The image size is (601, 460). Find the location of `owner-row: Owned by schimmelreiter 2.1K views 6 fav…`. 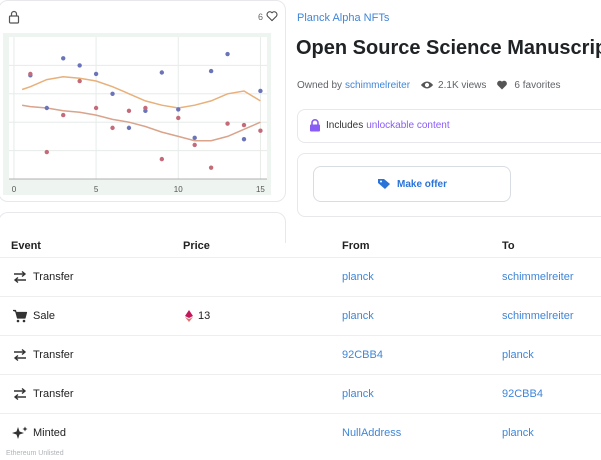

owner-row: Owned by schimmelreiter 2.1K views 6 fav… is located at coordinates (429, 85).